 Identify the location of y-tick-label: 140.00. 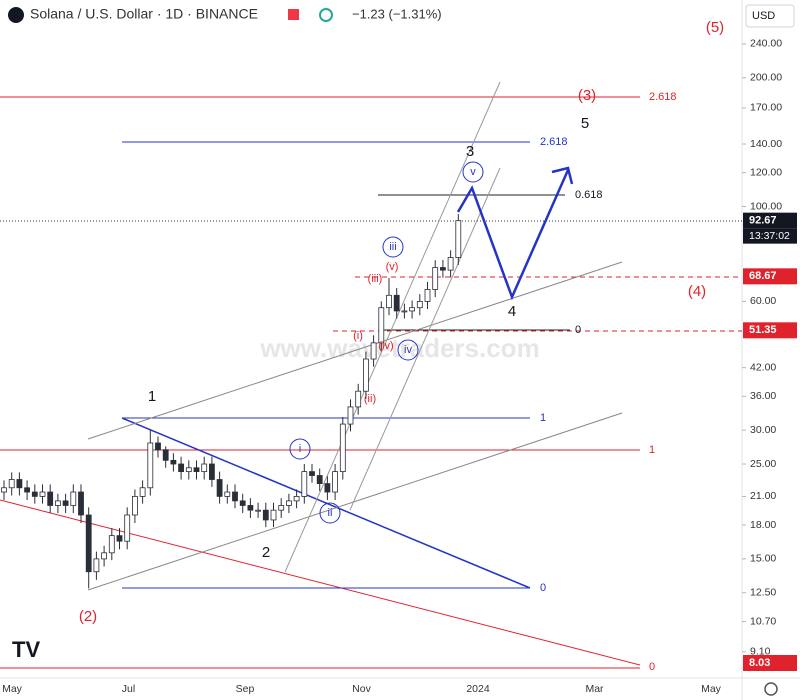
(766, 144).